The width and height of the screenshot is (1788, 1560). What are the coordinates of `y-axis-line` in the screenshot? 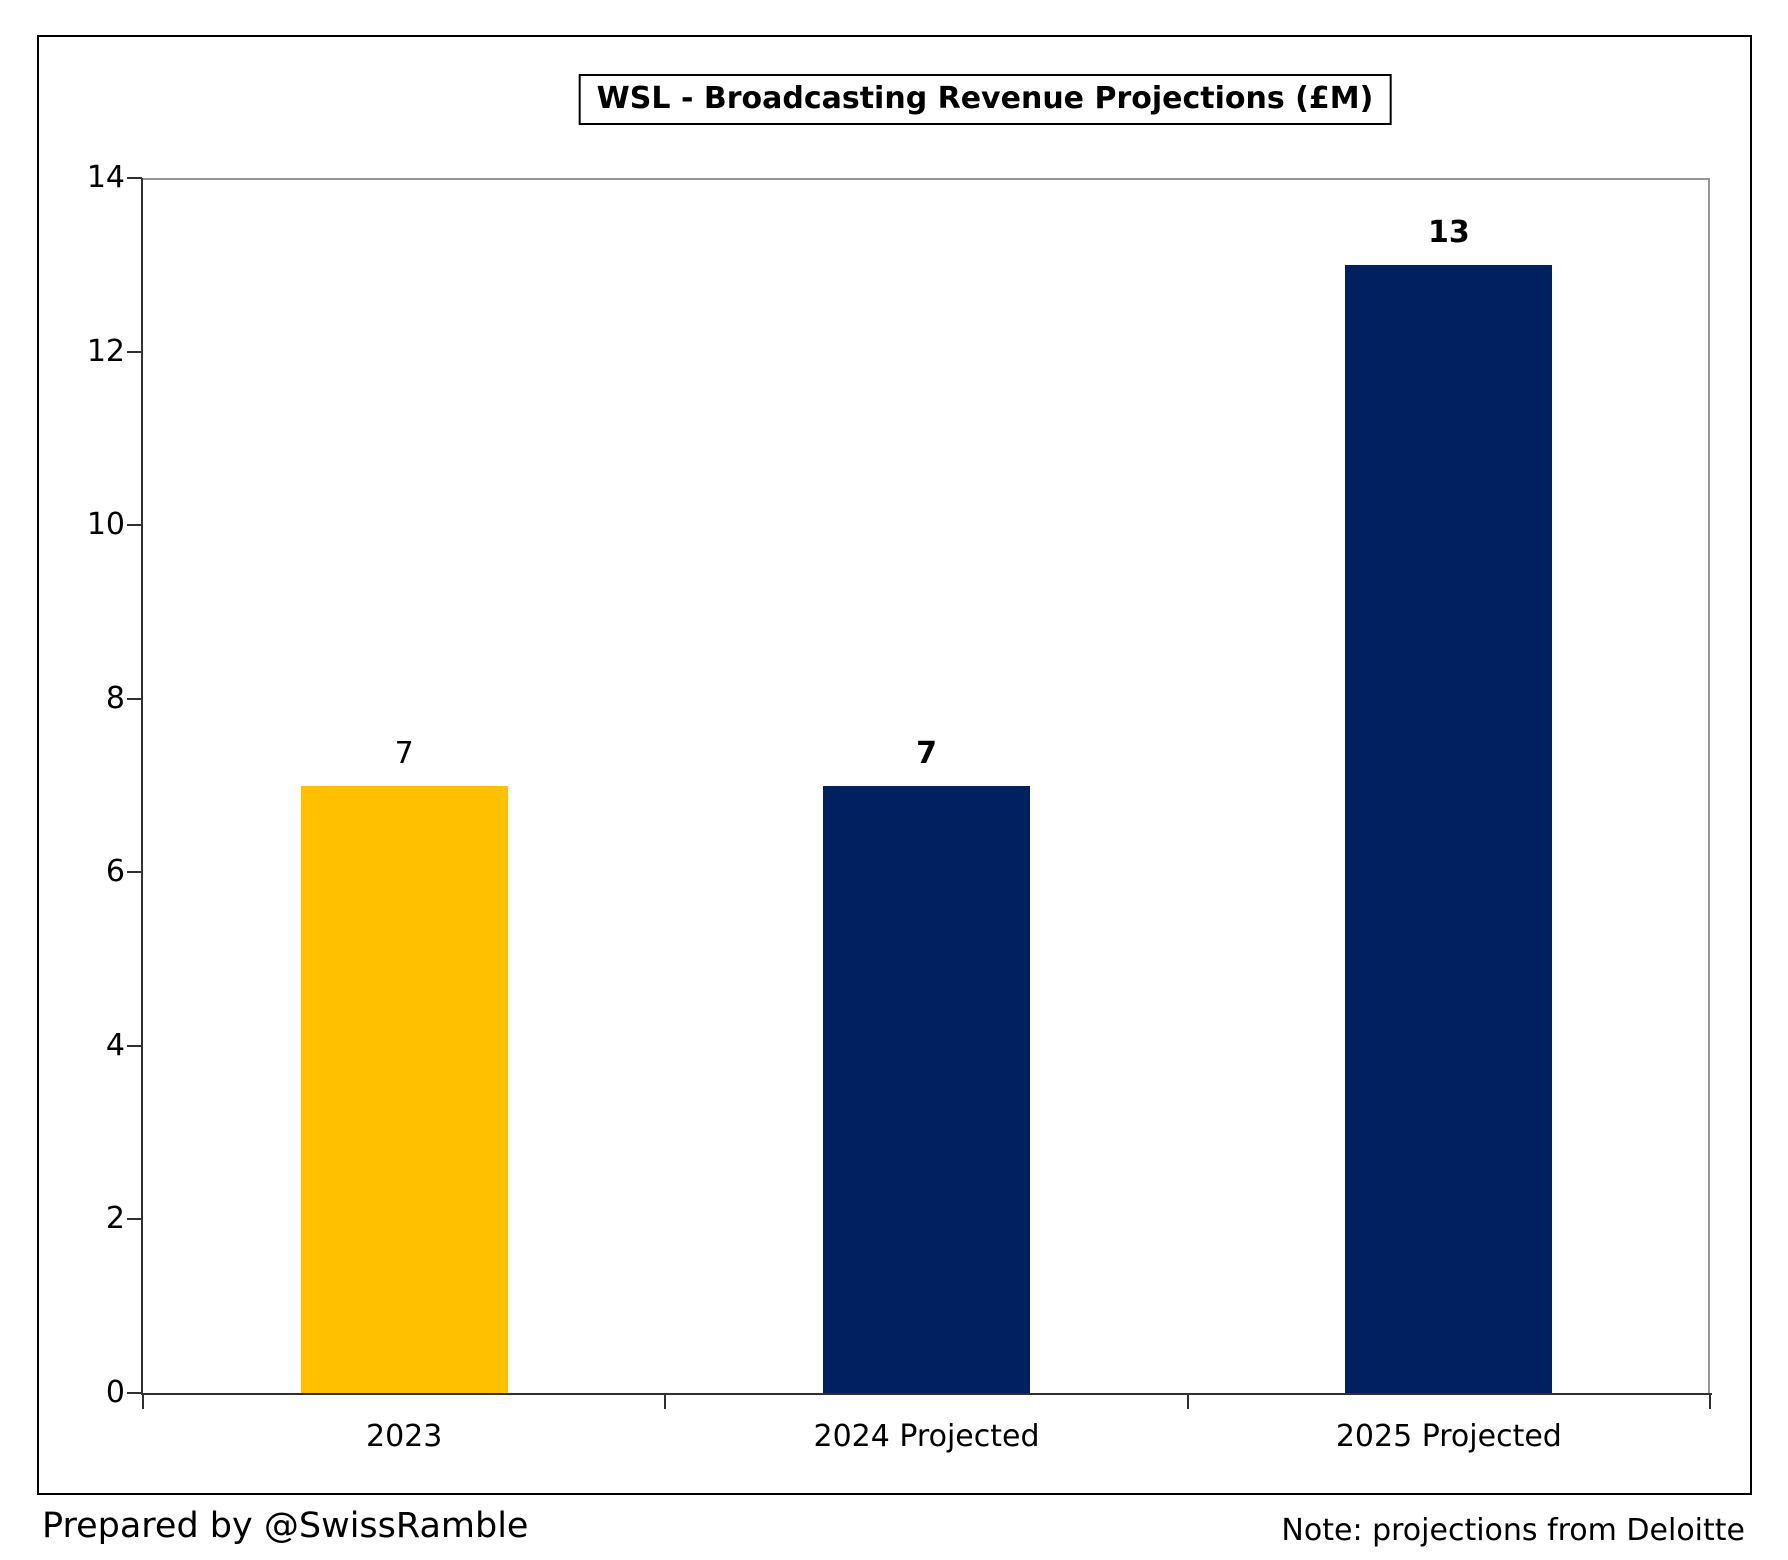 It's located at (142, 786).